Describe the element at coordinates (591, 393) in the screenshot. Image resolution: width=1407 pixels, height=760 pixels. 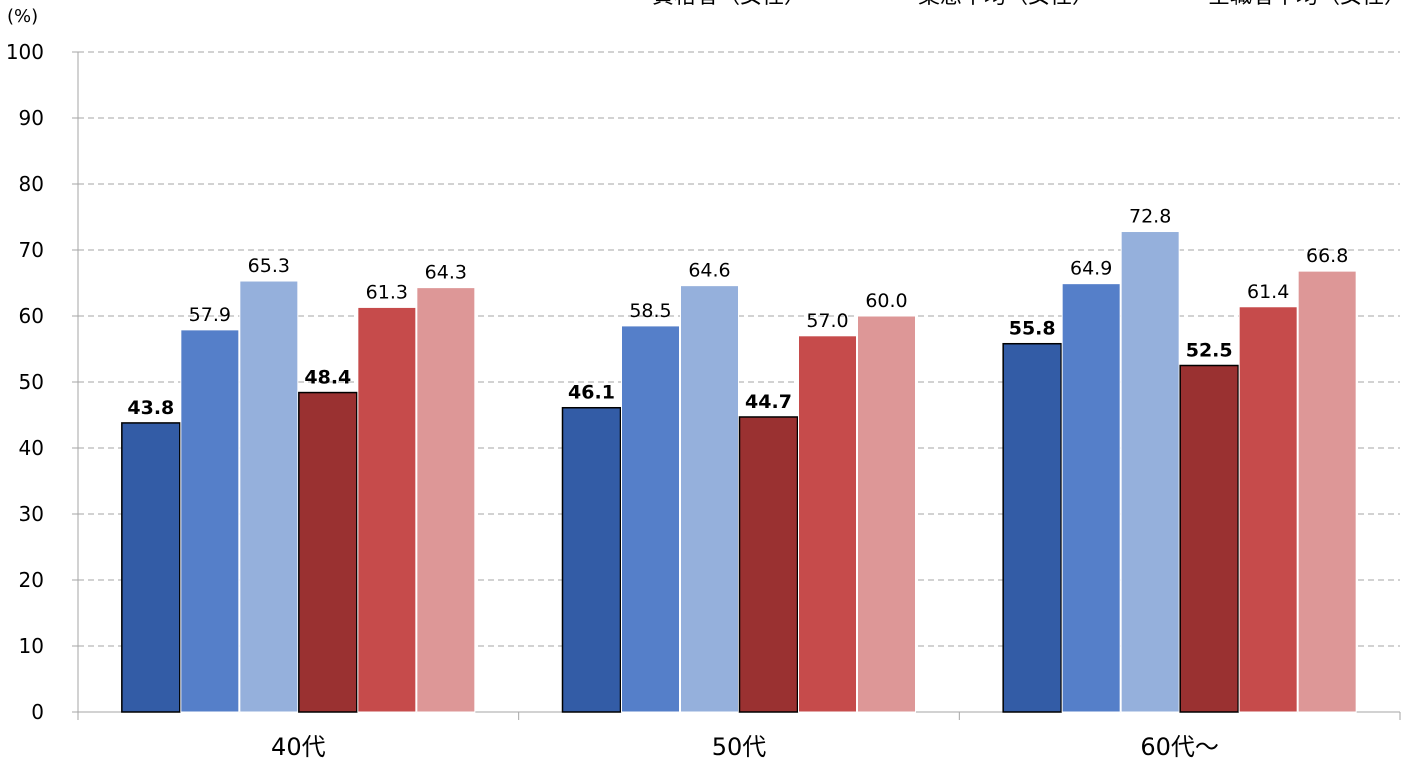
I see `data-label-s0-c1: 46.1` at that location.